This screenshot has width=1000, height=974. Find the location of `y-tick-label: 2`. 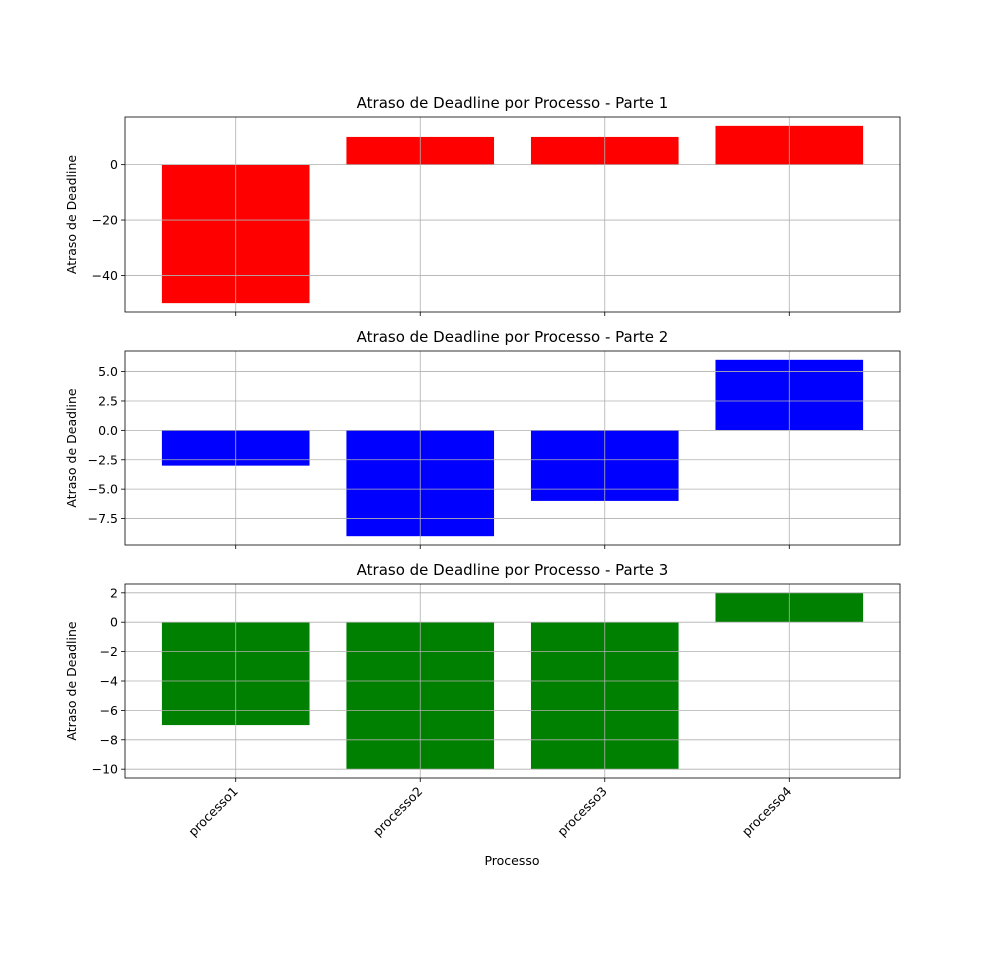

y-tick-label: 2 is located at coordinates (114, 592).